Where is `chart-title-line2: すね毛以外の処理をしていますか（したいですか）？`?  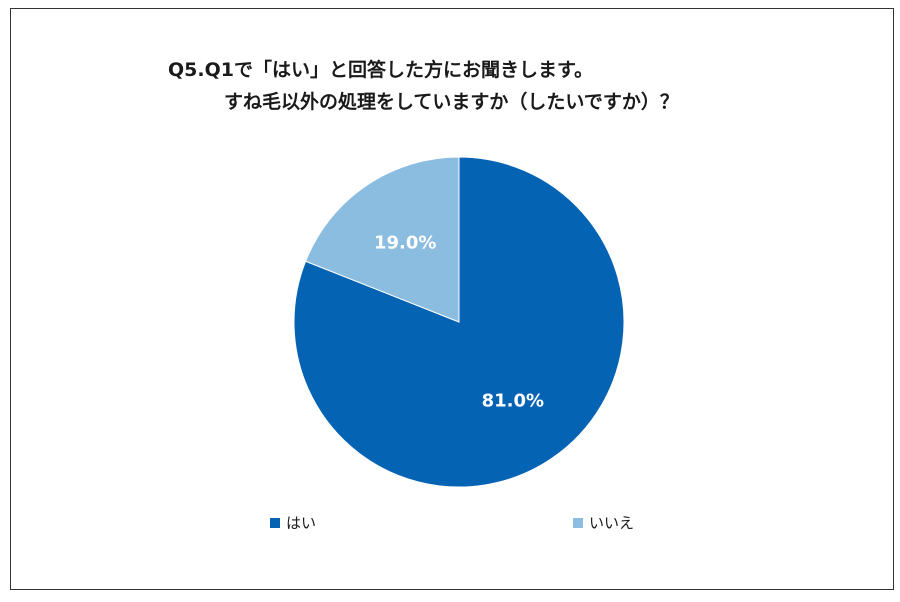
chart-title-line2: すね毛以外の処理をしていますか（したいですか）？ is located at coordinates (451, 102).